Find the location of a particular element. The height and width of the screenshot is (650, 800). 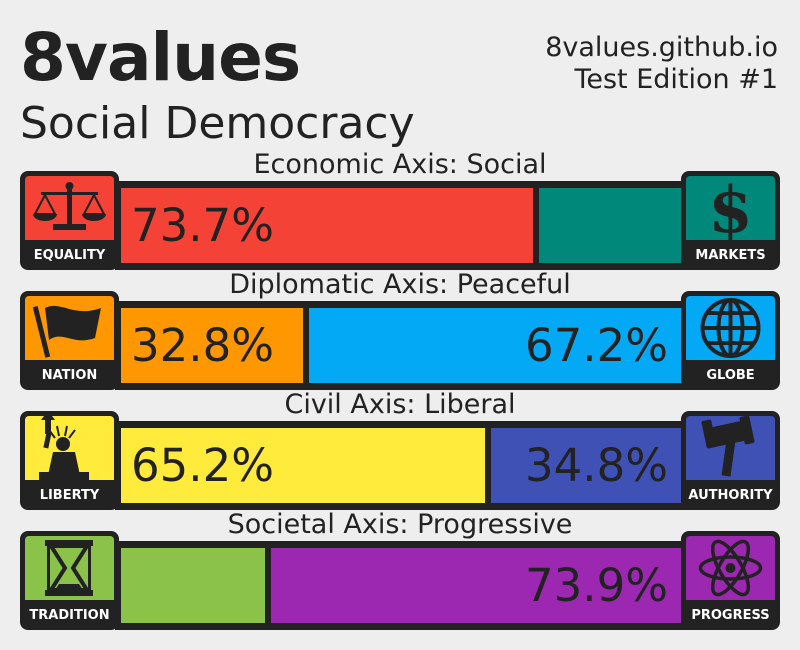

diplomatic-axis-left-bar: 32.8% is located at coordinates (212, 345).